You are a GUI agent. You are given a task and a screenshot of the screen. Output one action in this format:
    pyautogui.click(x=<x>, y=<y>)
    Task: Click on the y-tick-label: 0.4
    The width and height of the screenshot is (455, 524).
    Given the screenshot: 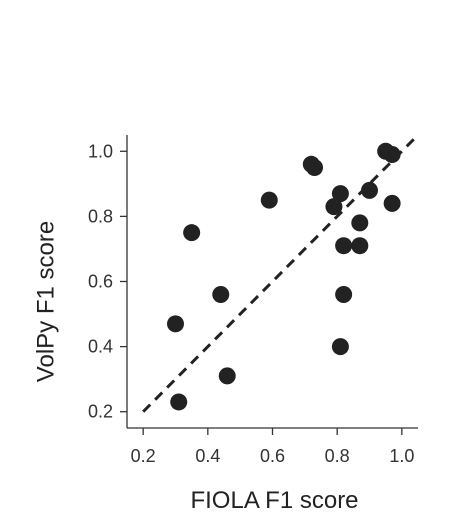 What is the action you would take?
    pyautogui.click(x=100, y=347)
    